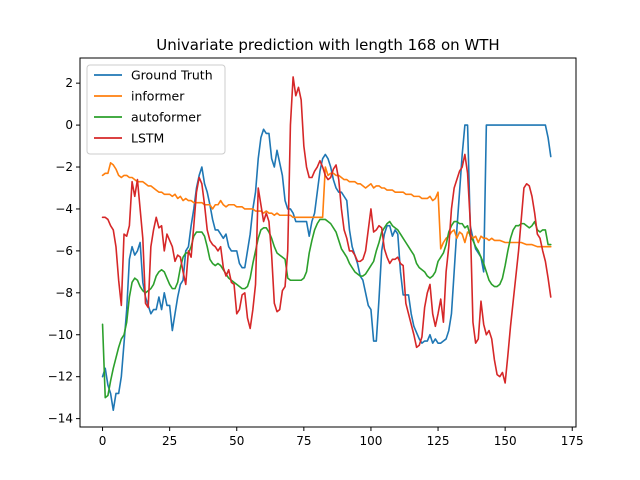 This screenshot has height=480, width=640. I want to click on series-line-informer, so click(326, 206).